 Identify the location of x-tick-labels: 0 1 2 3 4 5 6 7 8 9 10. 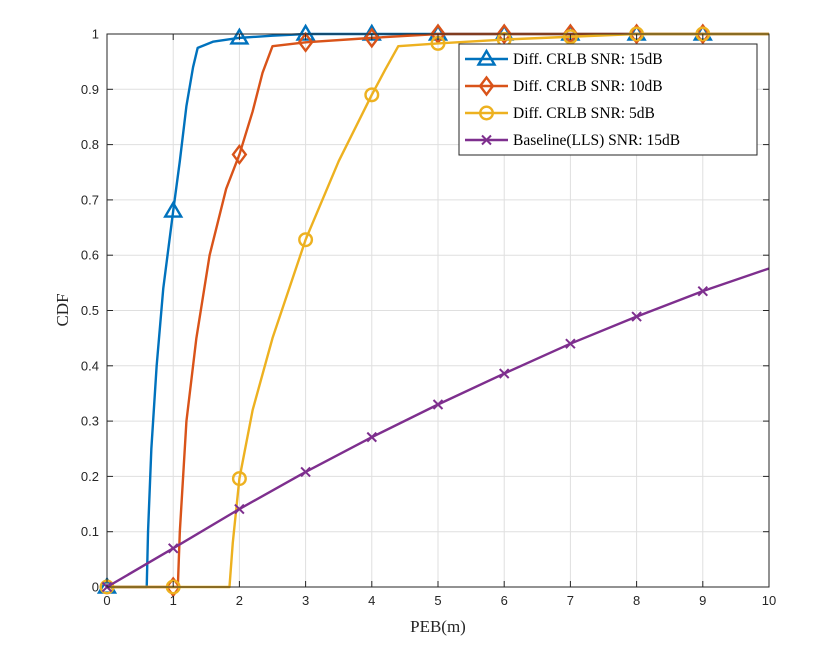
(439, 600).